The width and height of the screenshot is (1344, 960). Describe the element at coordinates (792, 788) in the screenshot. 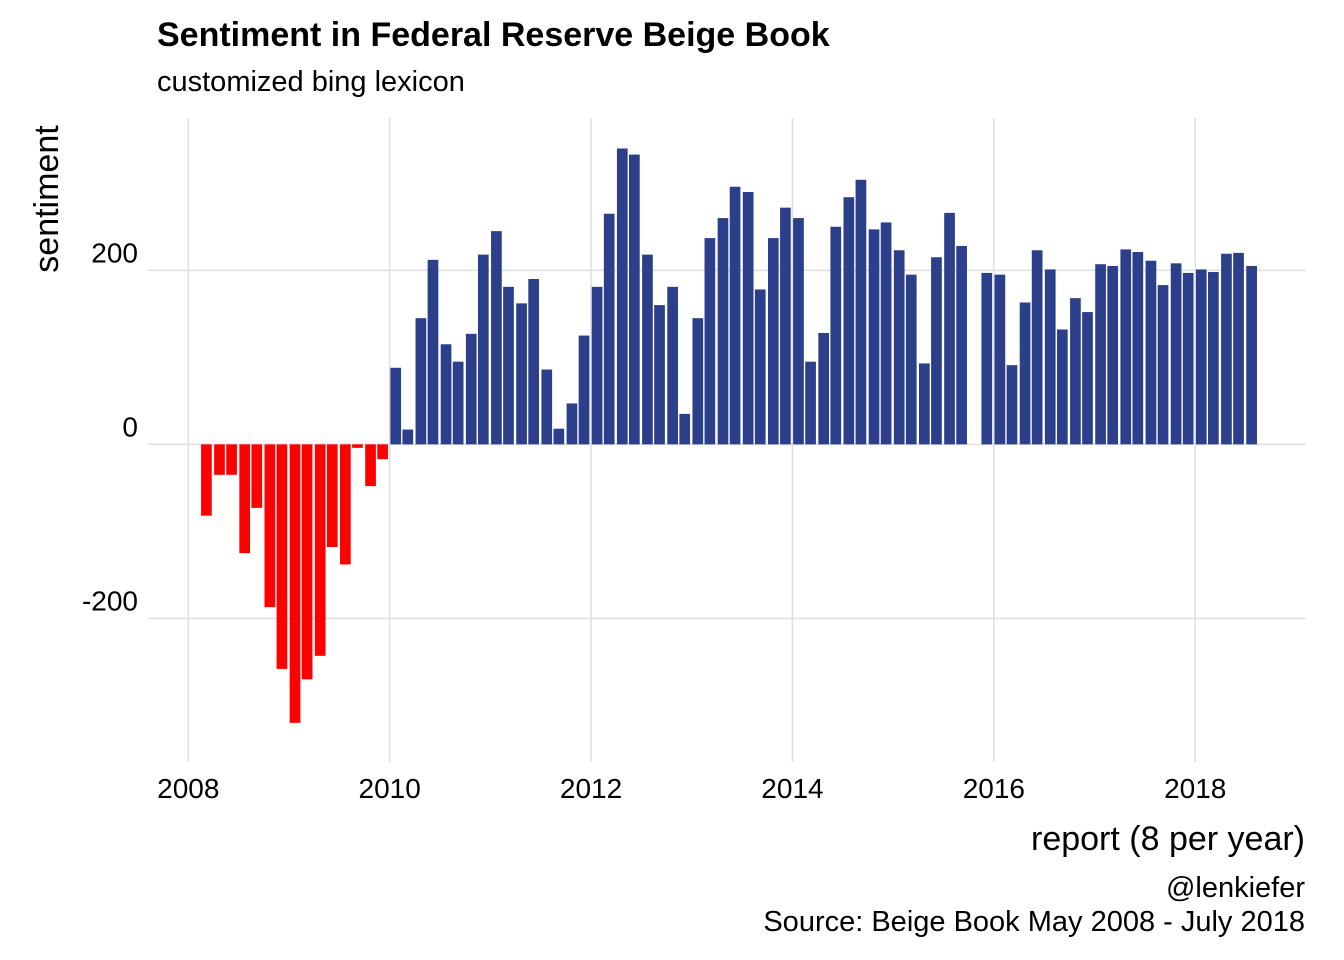

I see `x-tick-label: 2014` at that location.